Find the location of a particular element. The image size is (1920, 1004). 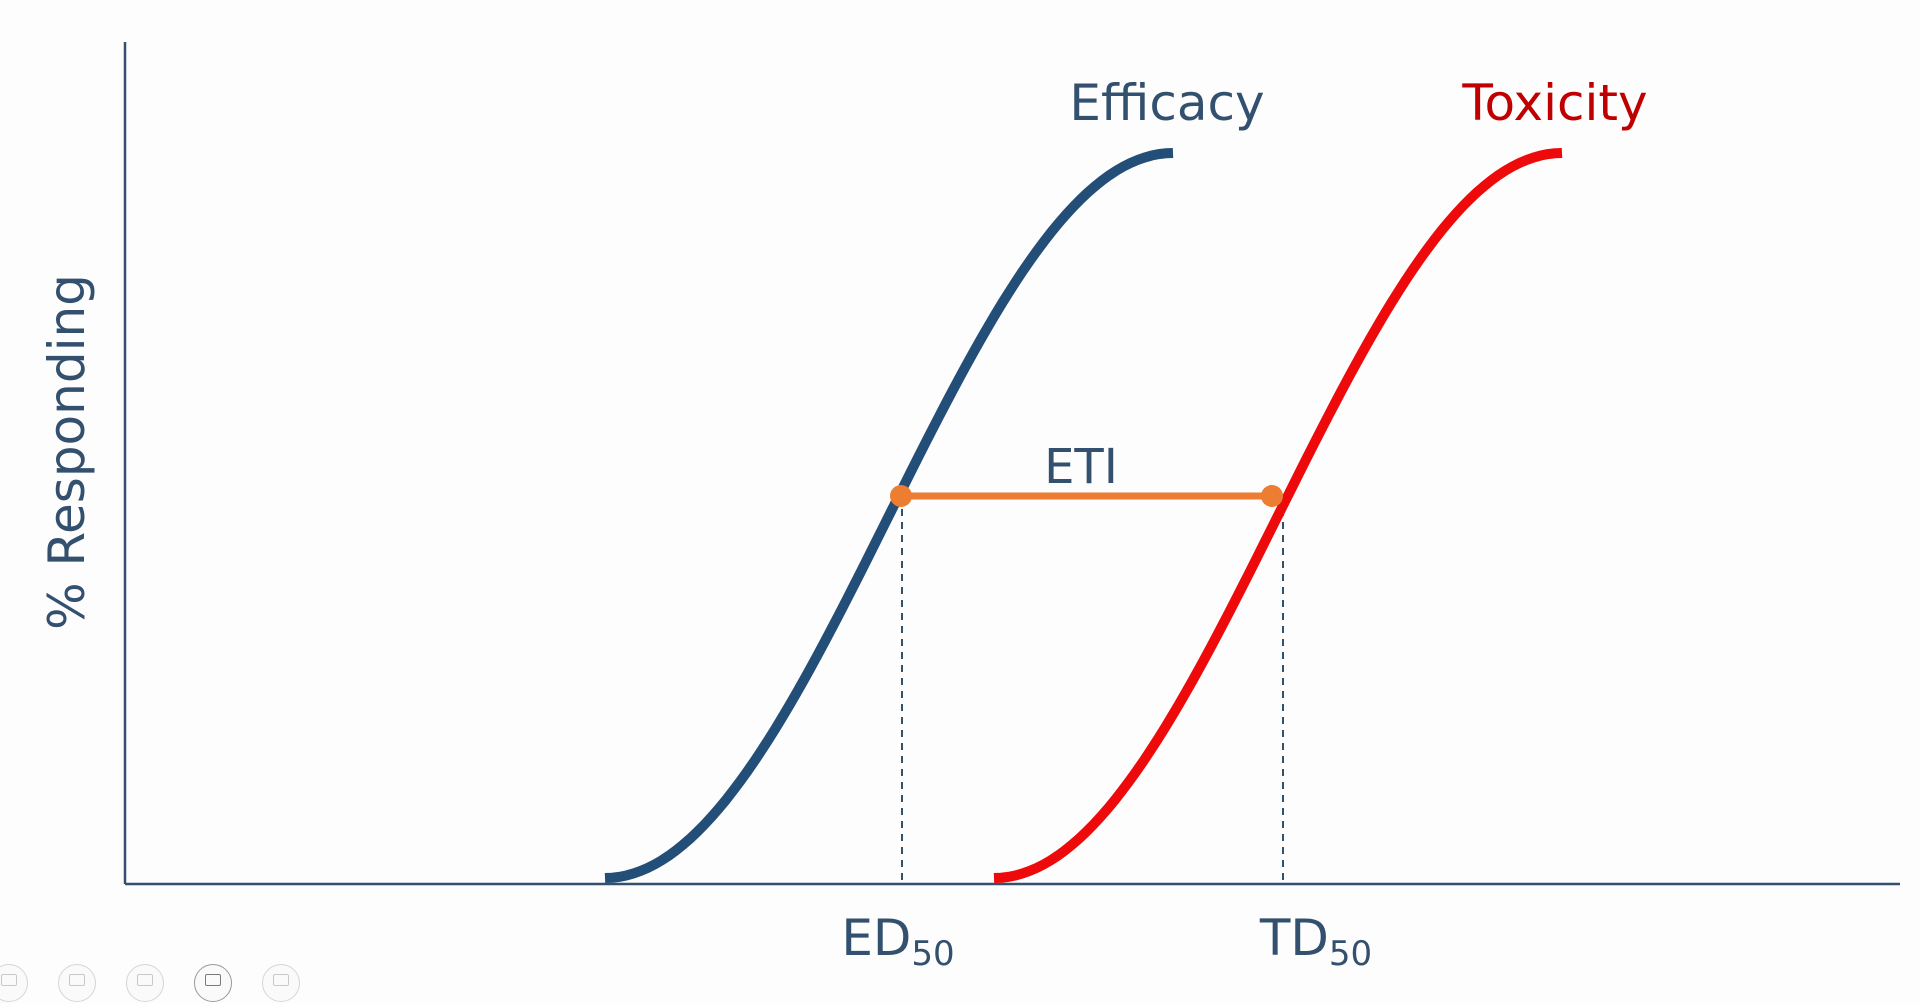

more-icon is located at coordinates (281, 983).